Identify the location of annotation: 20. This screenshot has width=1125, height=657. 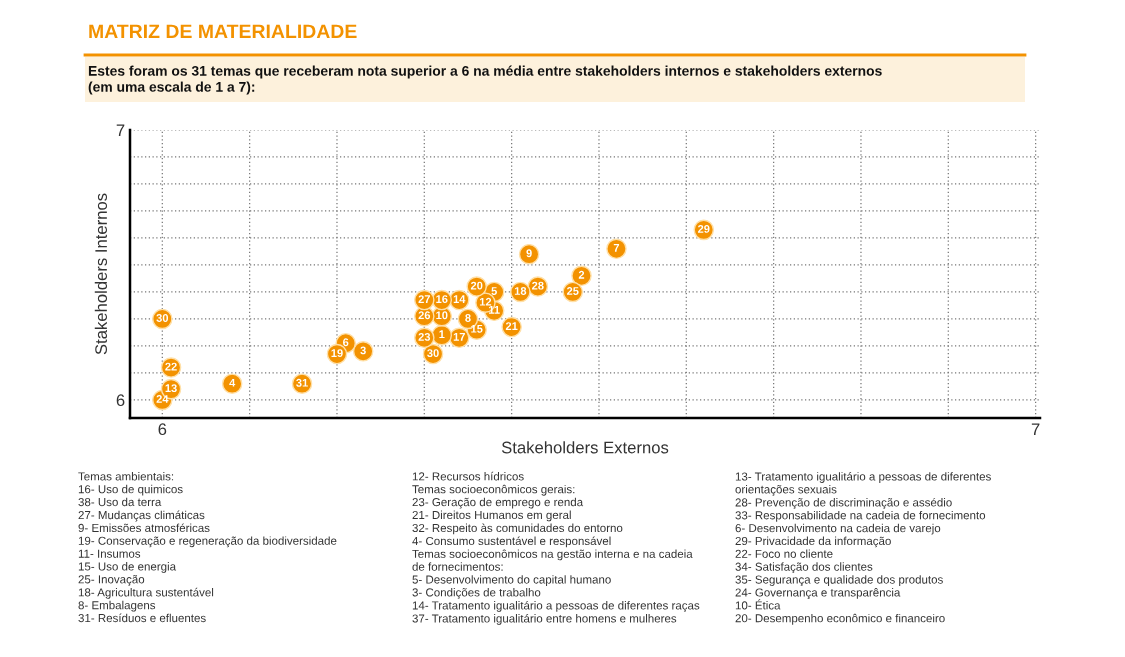
(476, 285).